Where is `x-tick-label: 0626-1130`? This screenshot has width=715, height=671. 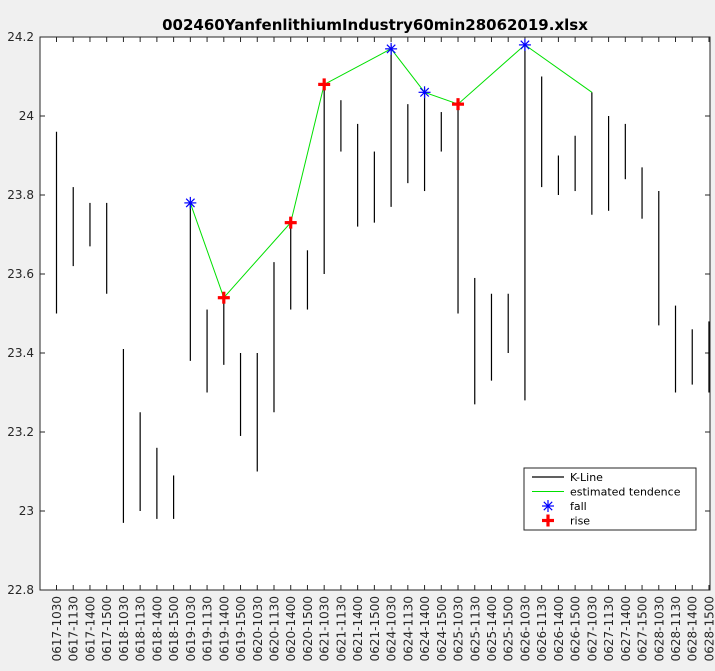 x-tick-label: 0626-1130 is located at coordinates (542, 628).